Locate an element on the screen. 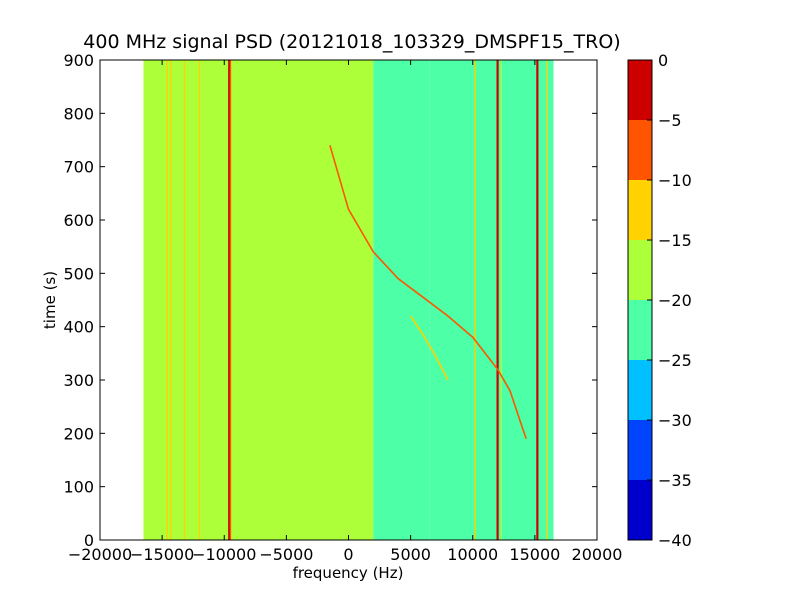  x-tick-label: 10000 is located at coordinates (472, 554).